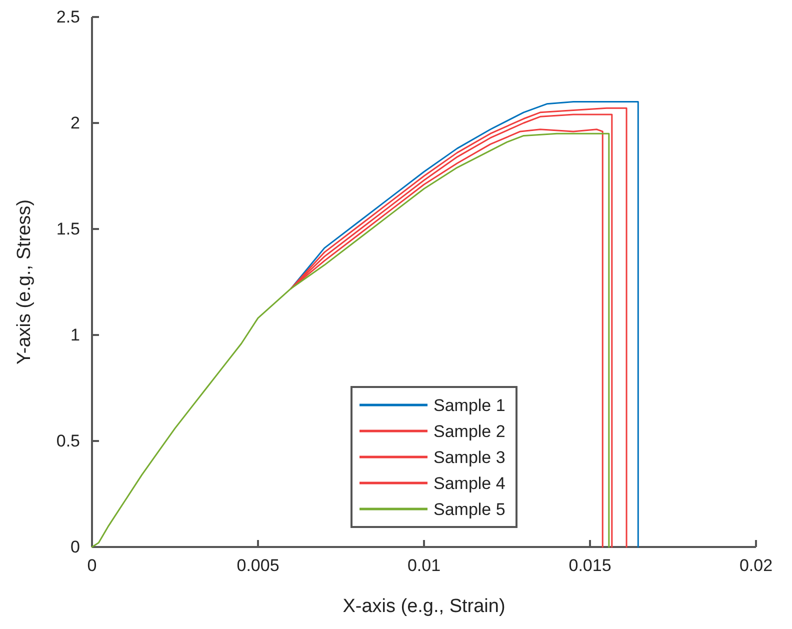 Image resolution: width=792 pixels, height=629 pixels. I want to click on y-tick-label: 0, so click(75, 546).